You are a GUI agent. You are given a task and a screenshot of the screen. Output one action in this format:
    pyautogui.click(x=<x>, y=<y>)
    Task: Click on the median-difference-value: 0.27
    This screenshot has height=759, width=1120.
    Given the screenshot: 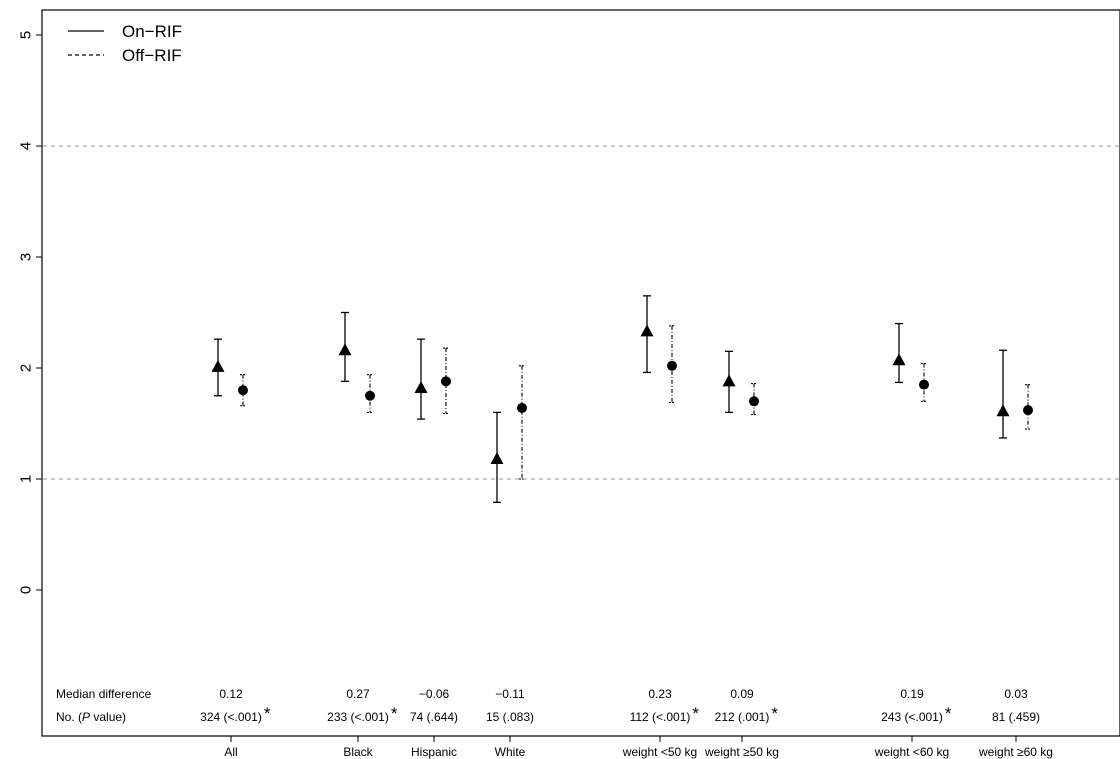 What is the action you would take?
    pyautogui.click(x=358, y=694)
    